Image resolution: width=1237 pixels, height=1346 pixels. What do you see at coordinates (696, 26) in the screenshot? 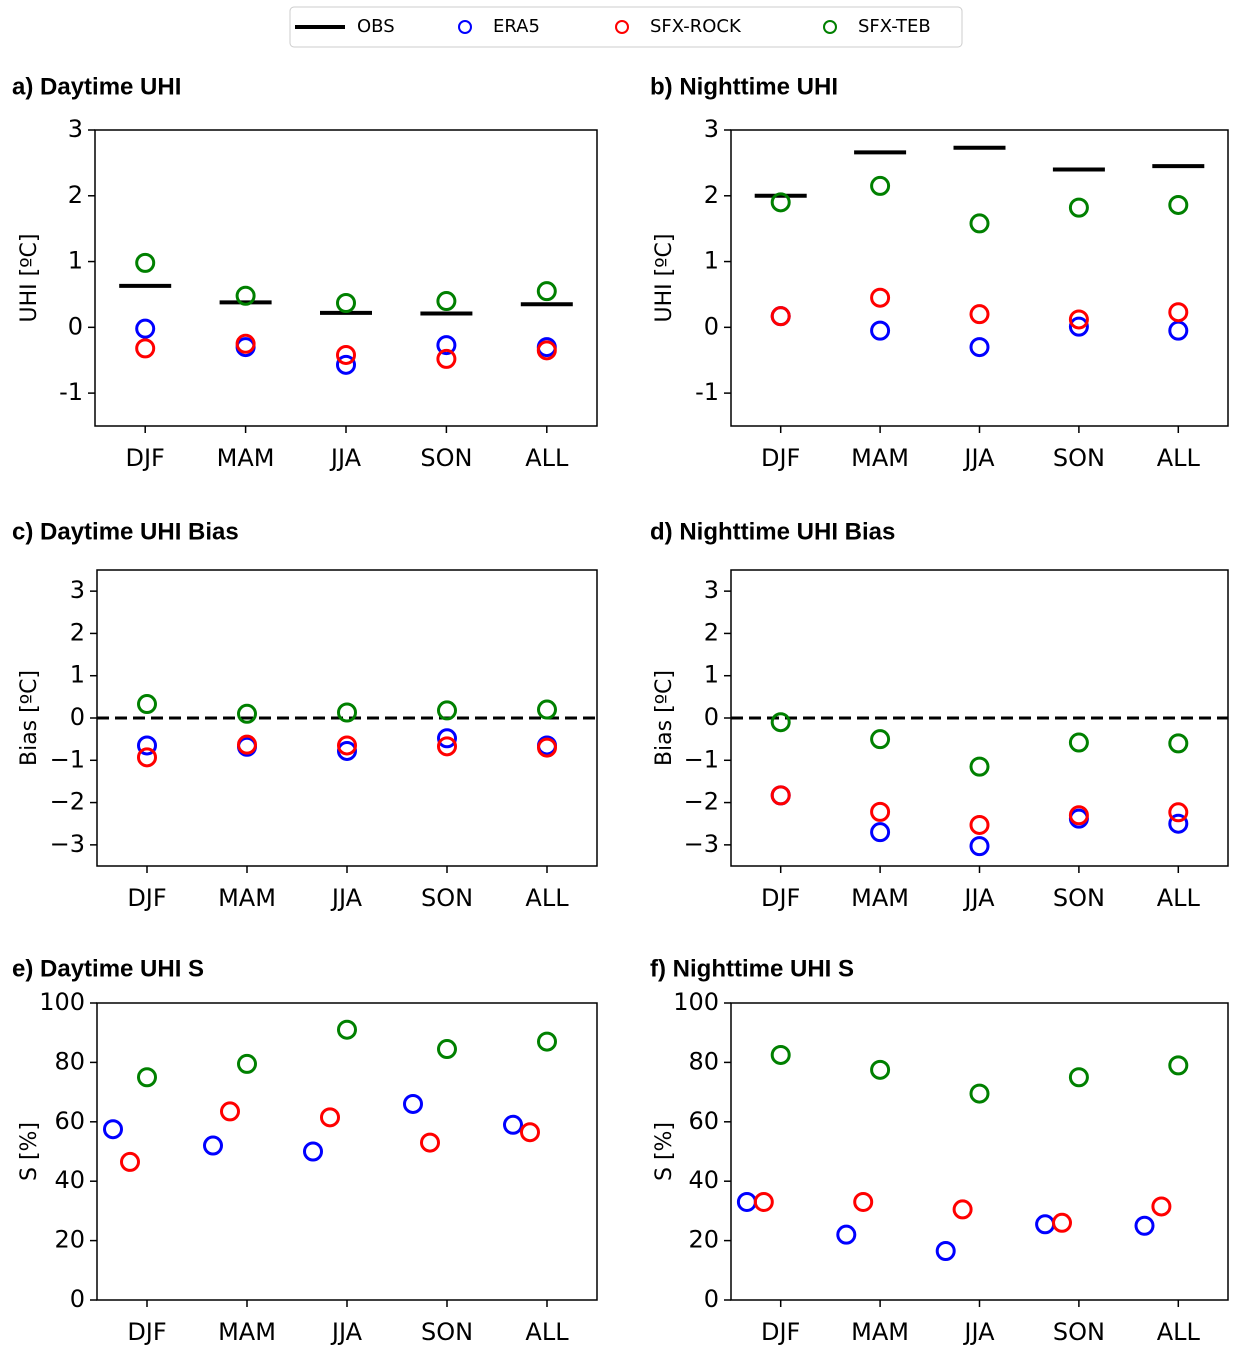
I see `legend-label: SFX-ROCK` at bounding box center [696, 26].